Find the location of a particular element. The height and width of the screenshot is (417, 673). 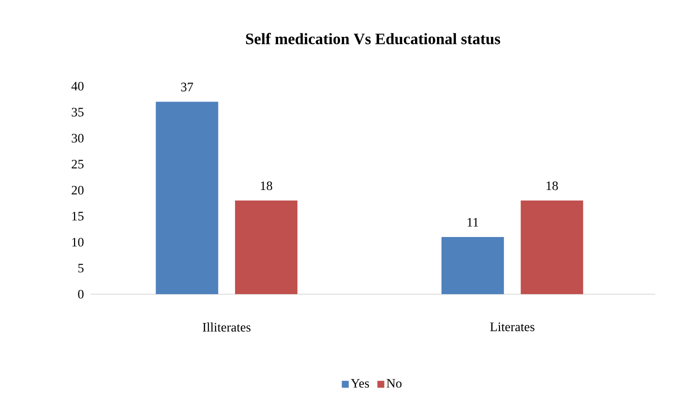

y-tick-label: 25 is located at coordinates (78, 164).